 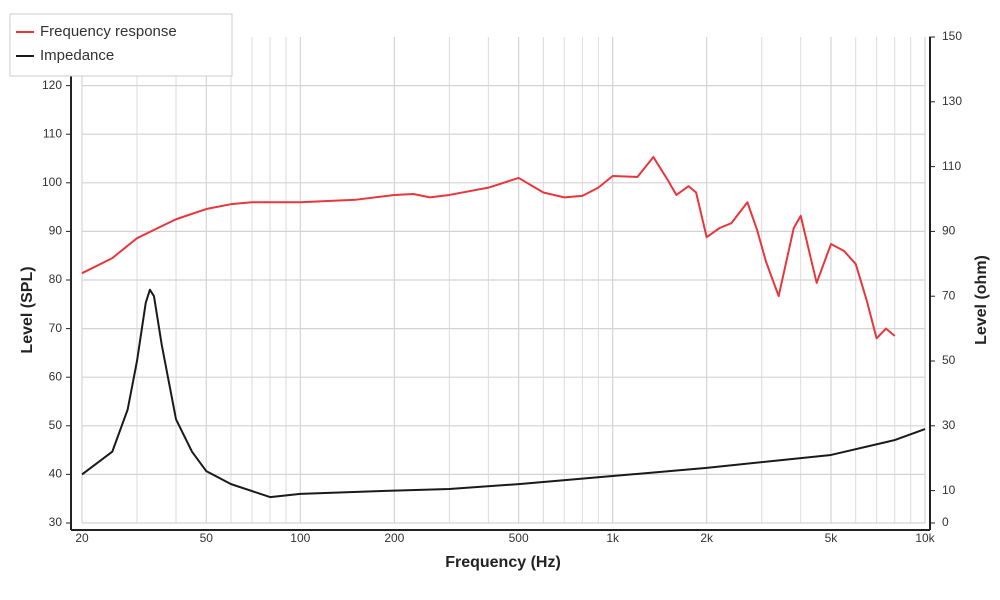 What do you see at coordinates (949, 231) in the screenshot?
I see `y2-tick-label: 90` at bounding box center [949, 231].